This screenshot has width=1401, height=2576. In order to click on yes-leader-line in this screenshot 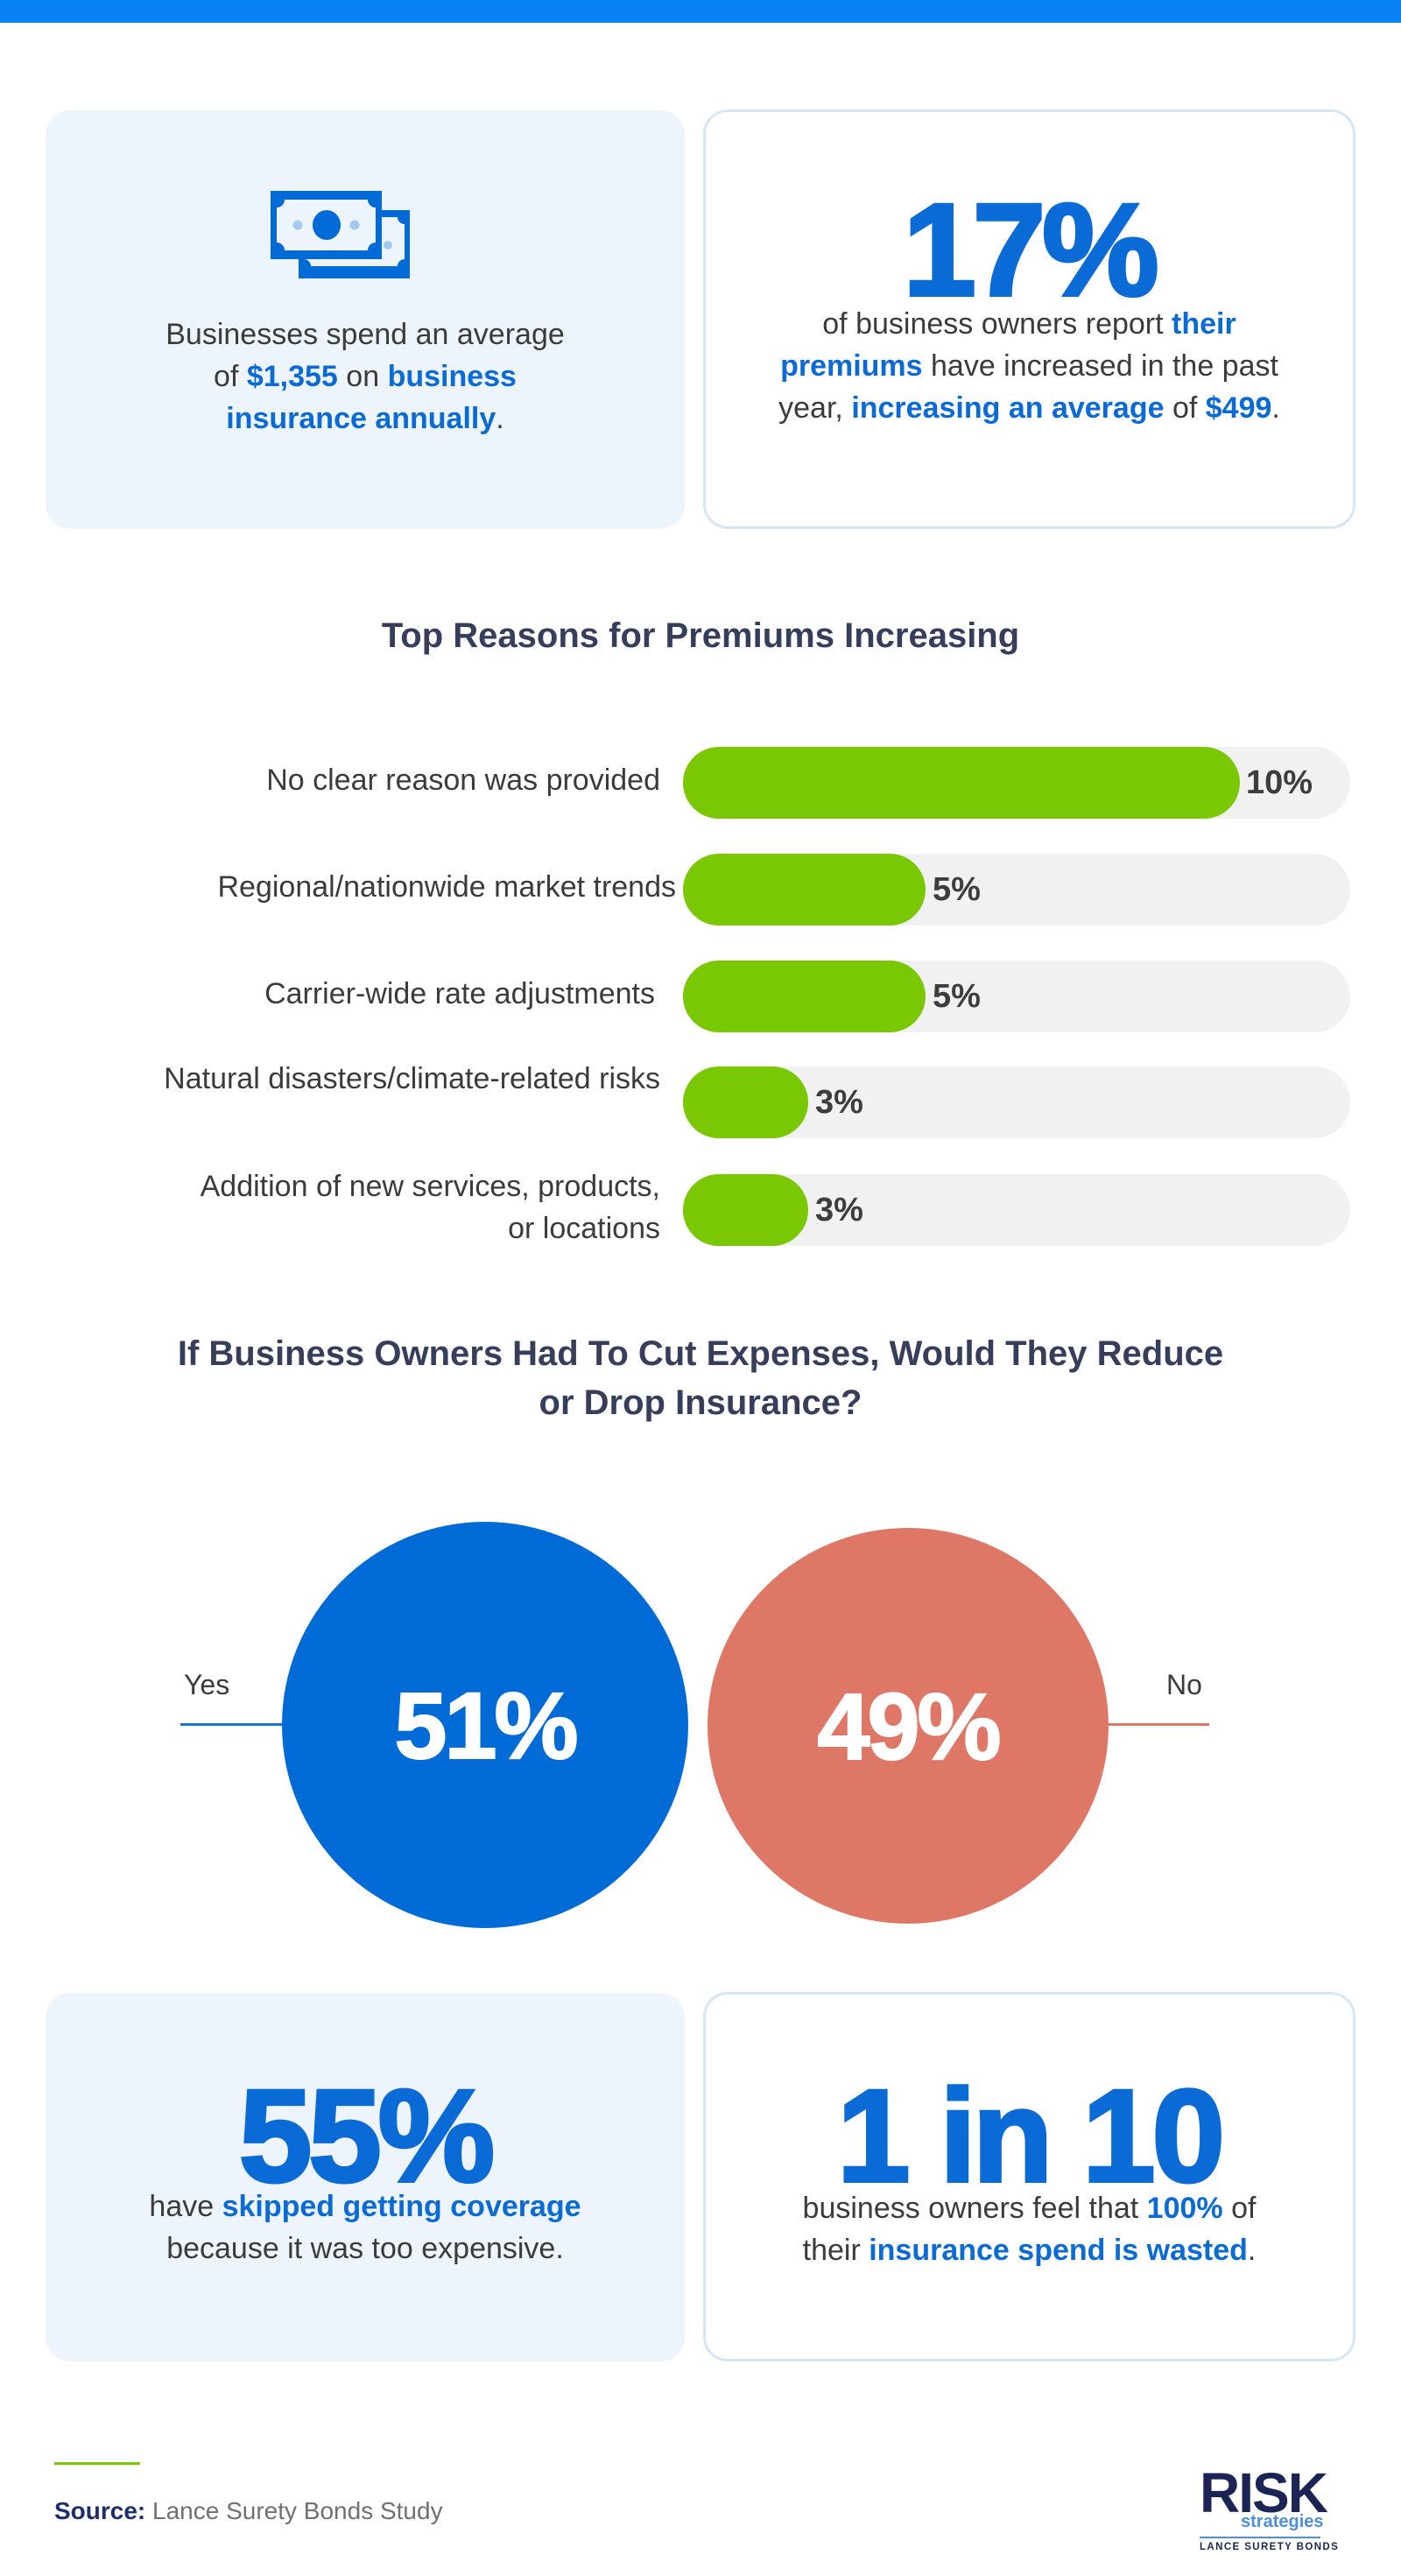, I will do `click(237, 1724)`.